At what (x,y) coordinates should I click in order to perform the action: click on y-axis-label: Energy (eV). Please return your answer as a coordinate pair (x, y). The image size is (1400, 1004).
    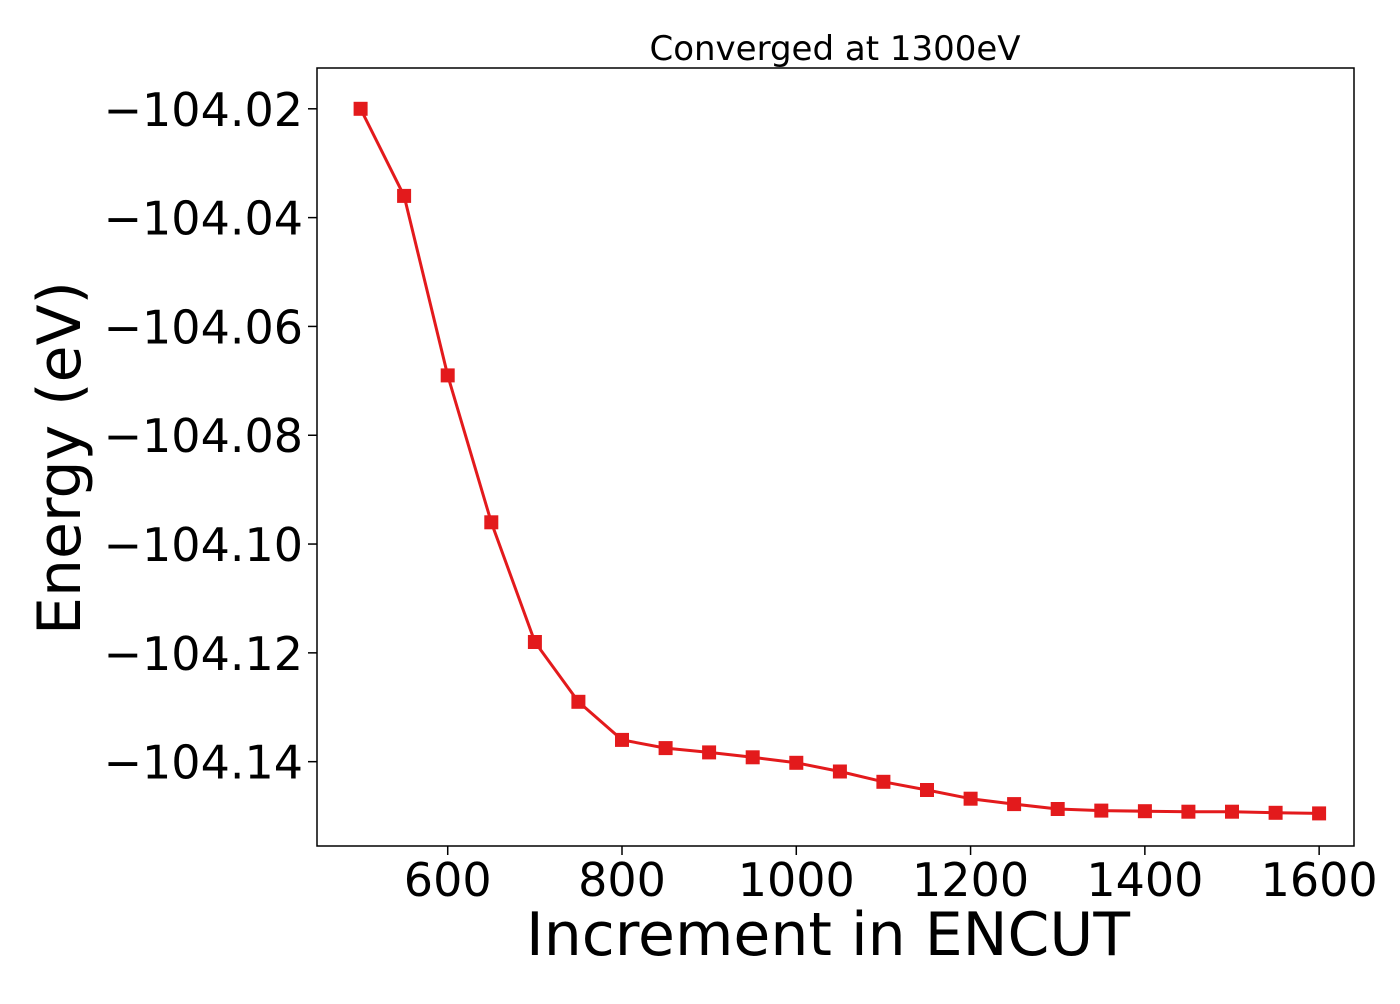
    Looking at the image, I should click on (60, 458).